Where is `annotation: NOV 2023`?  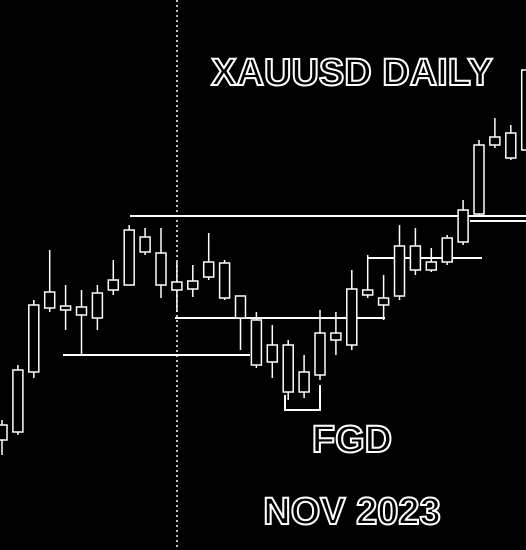 annotation: NOV 2023 is located at coordinates (351, 512).